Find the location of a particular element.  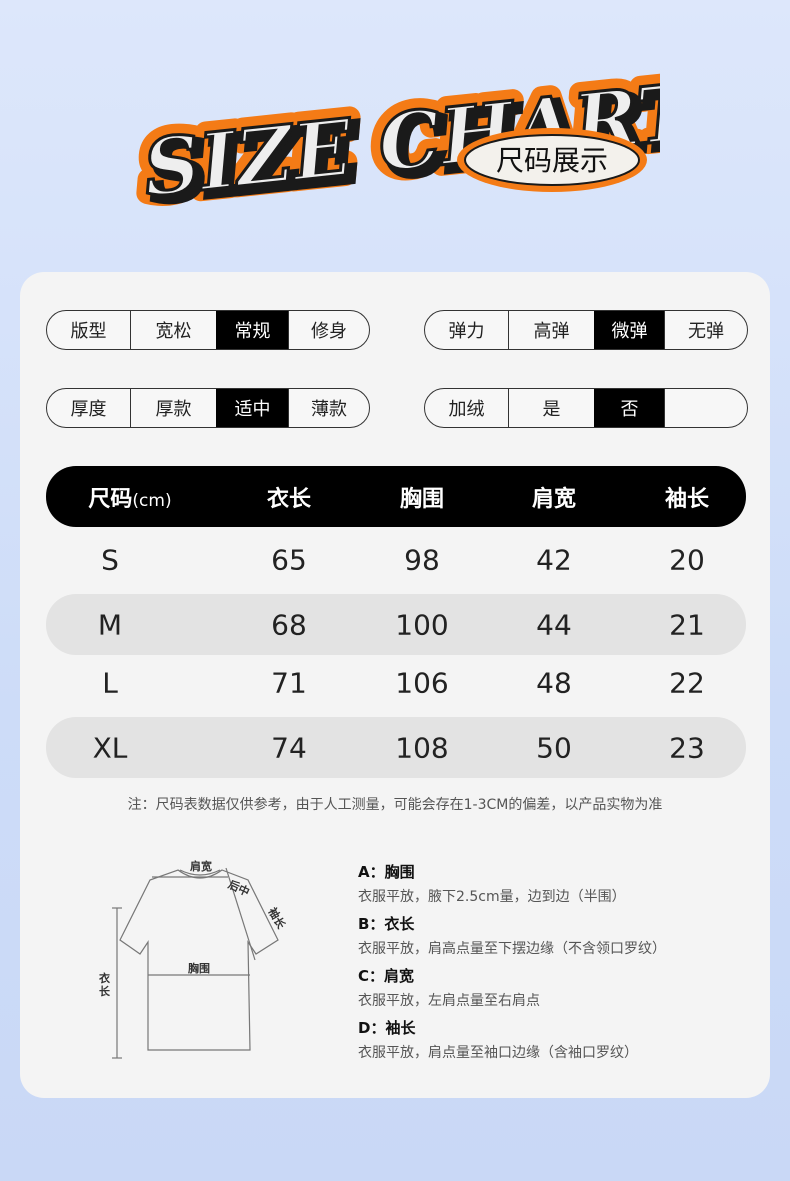

table-cell: 20 is located at coordinates (687, 559).